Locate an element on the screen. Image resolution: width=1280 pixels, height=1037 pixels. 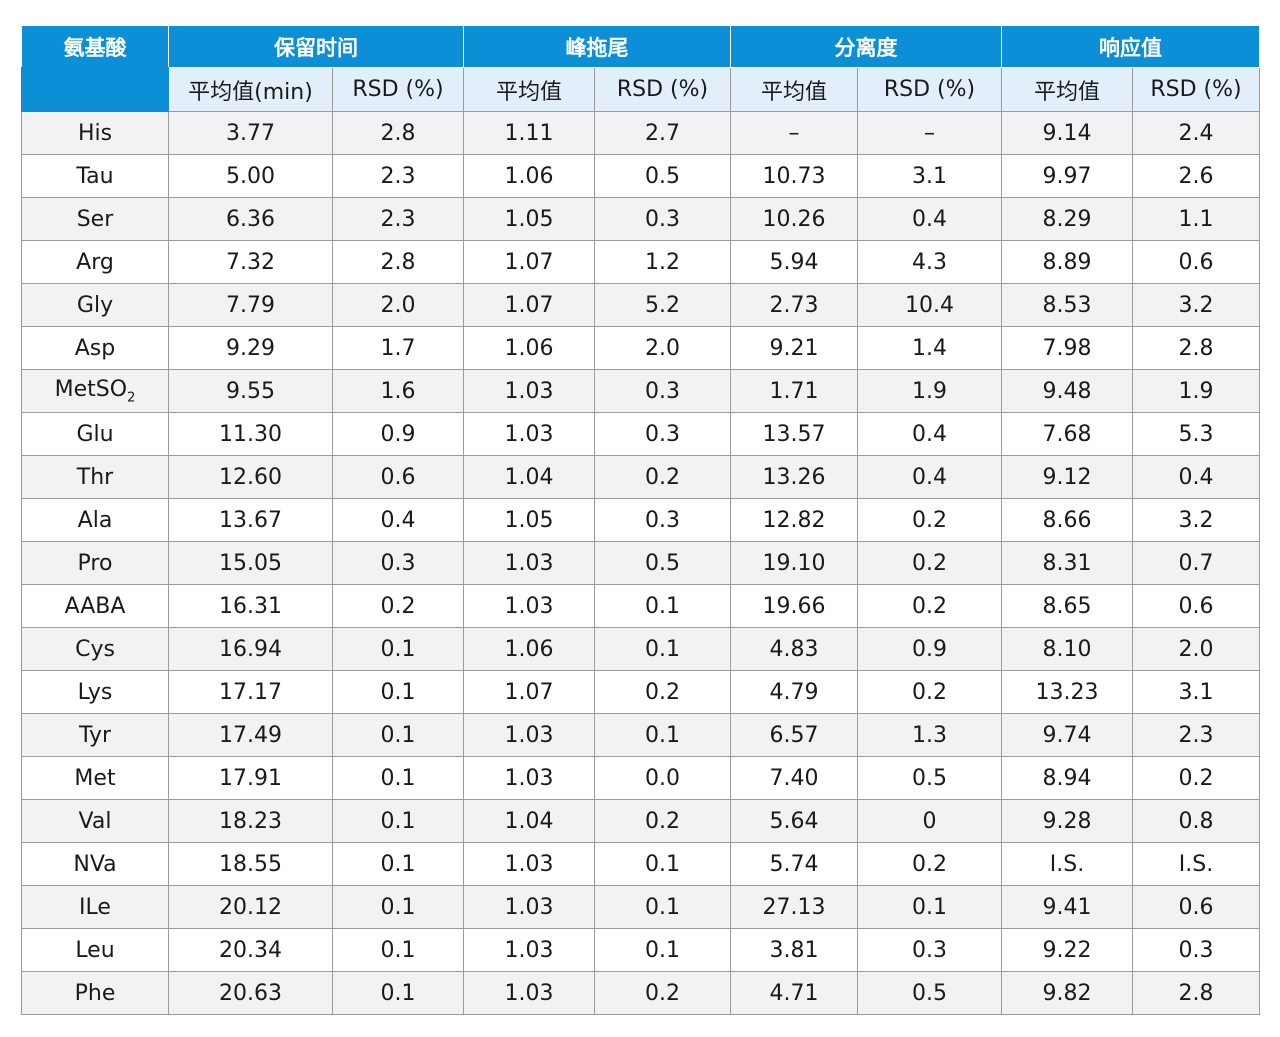
table-cell: 0.7 is located at coordinates (1196, 563).